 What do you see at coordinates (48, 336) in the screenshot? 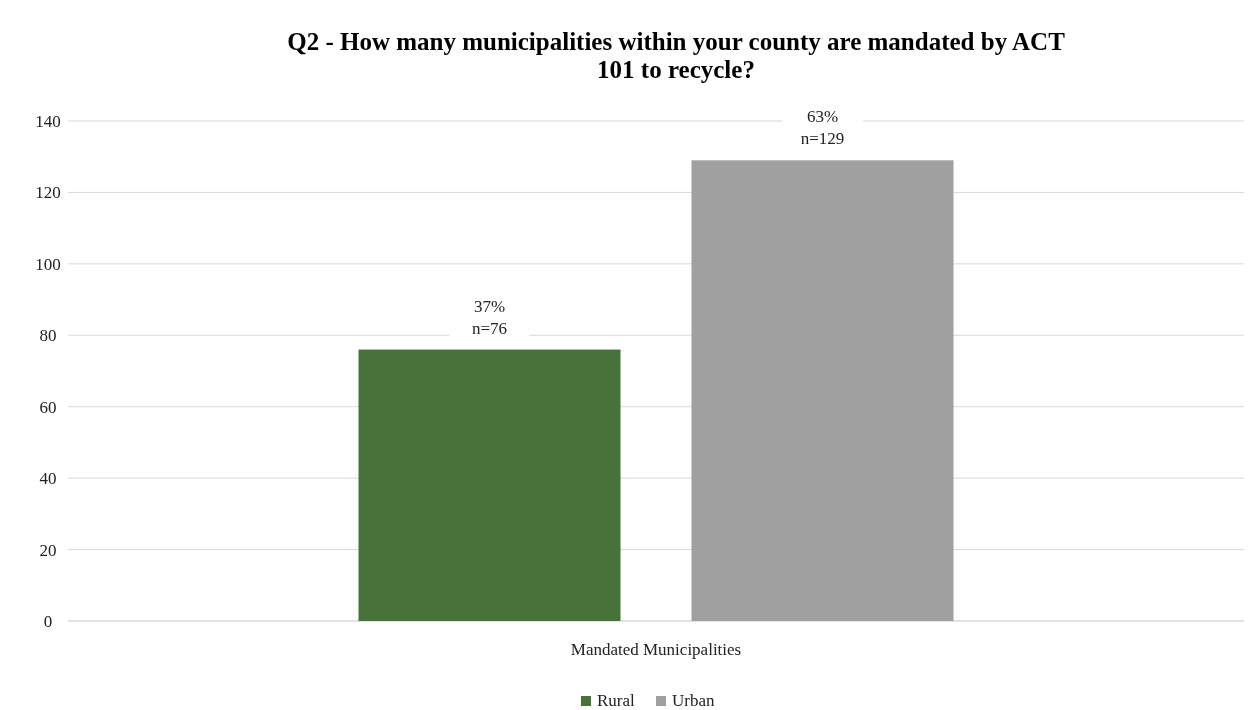
I see `y-tick-label: 80` at bounding box center [48, 336].